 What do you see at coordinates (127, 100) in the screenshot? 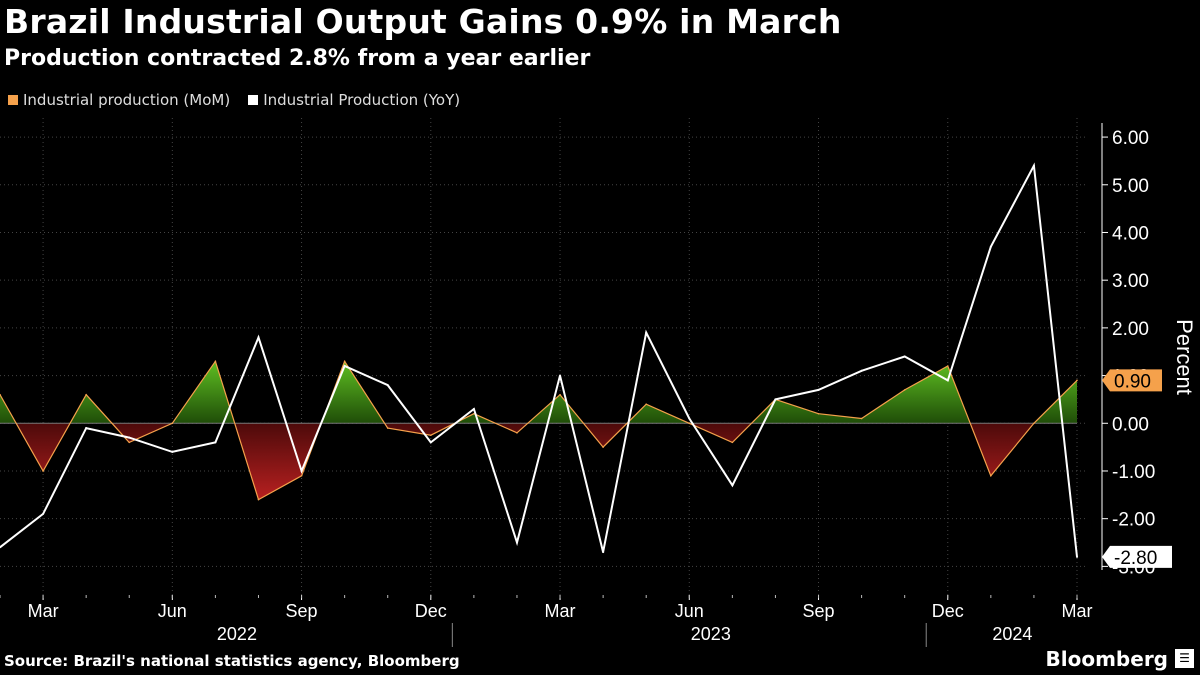
I see `legend-label-mom: Industrial production (MoM)` at bounding box center [127, 100].